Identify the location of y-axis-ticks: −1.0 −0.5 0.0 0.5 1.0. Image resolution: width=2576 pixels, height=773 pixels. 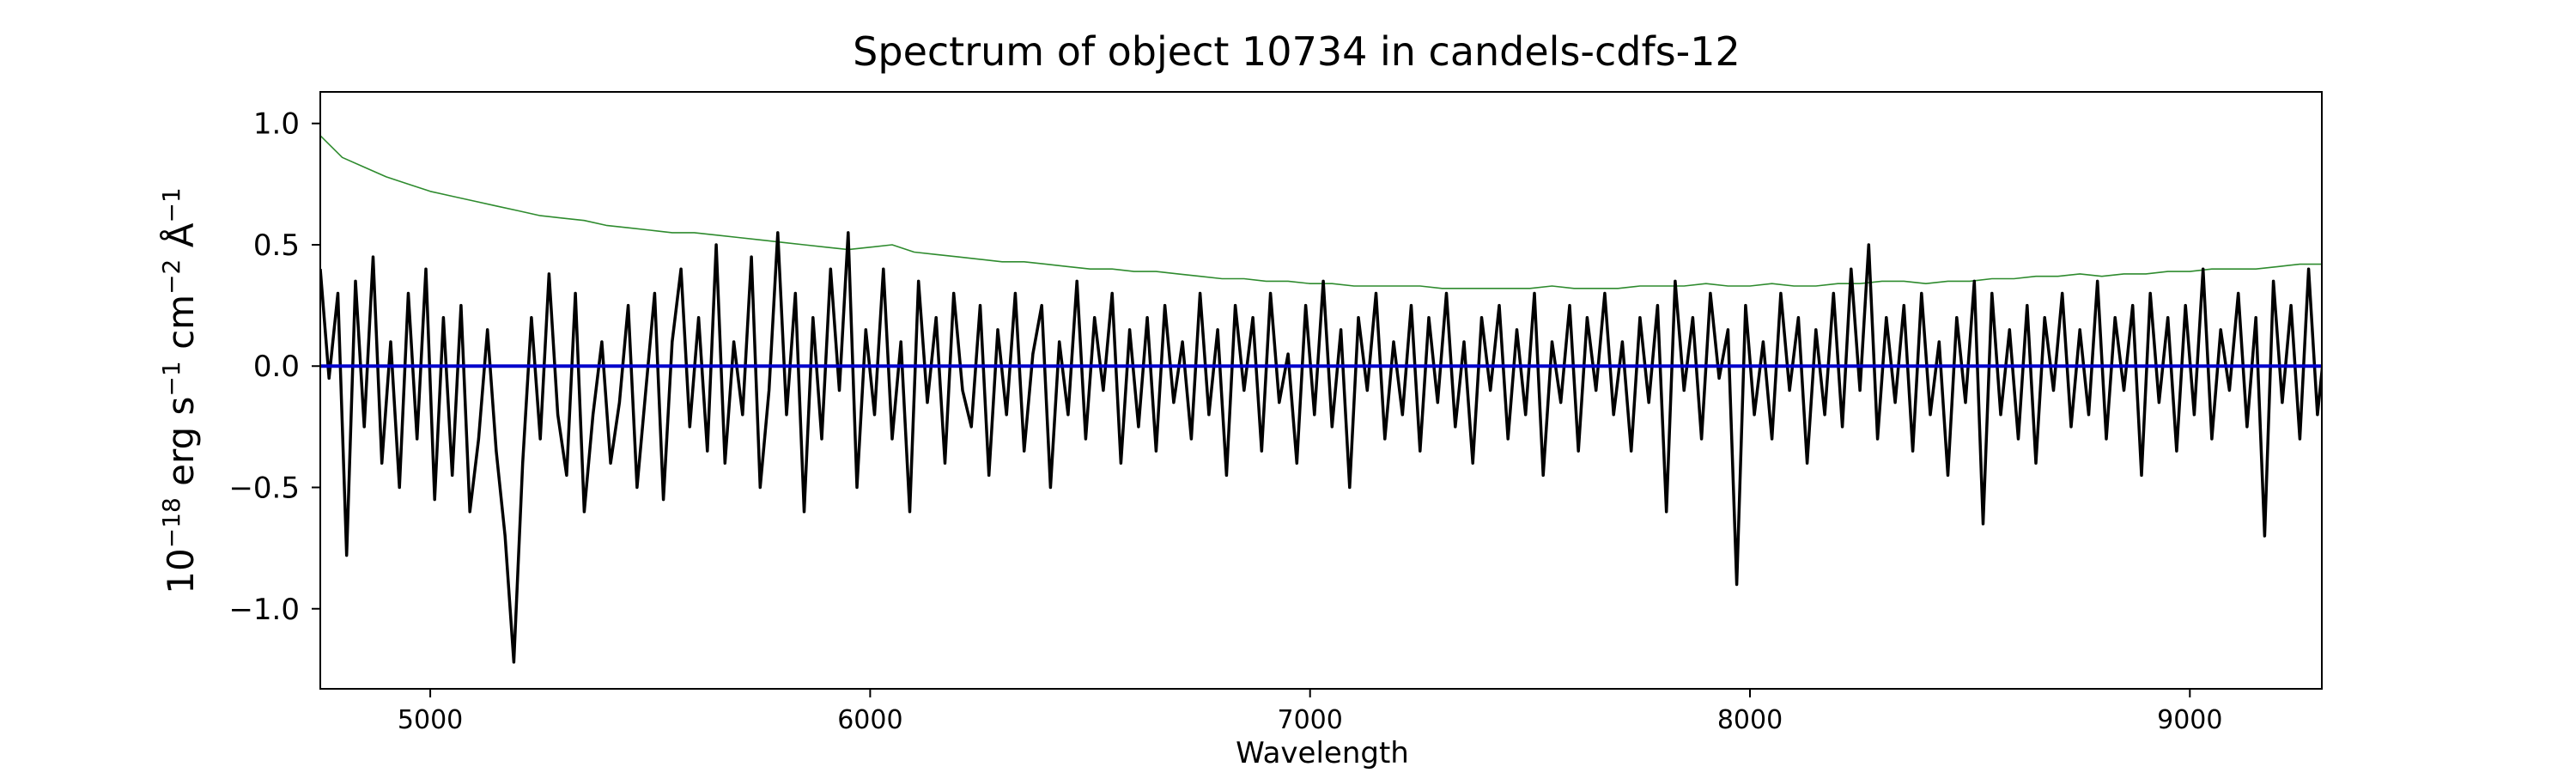
(274, 367).